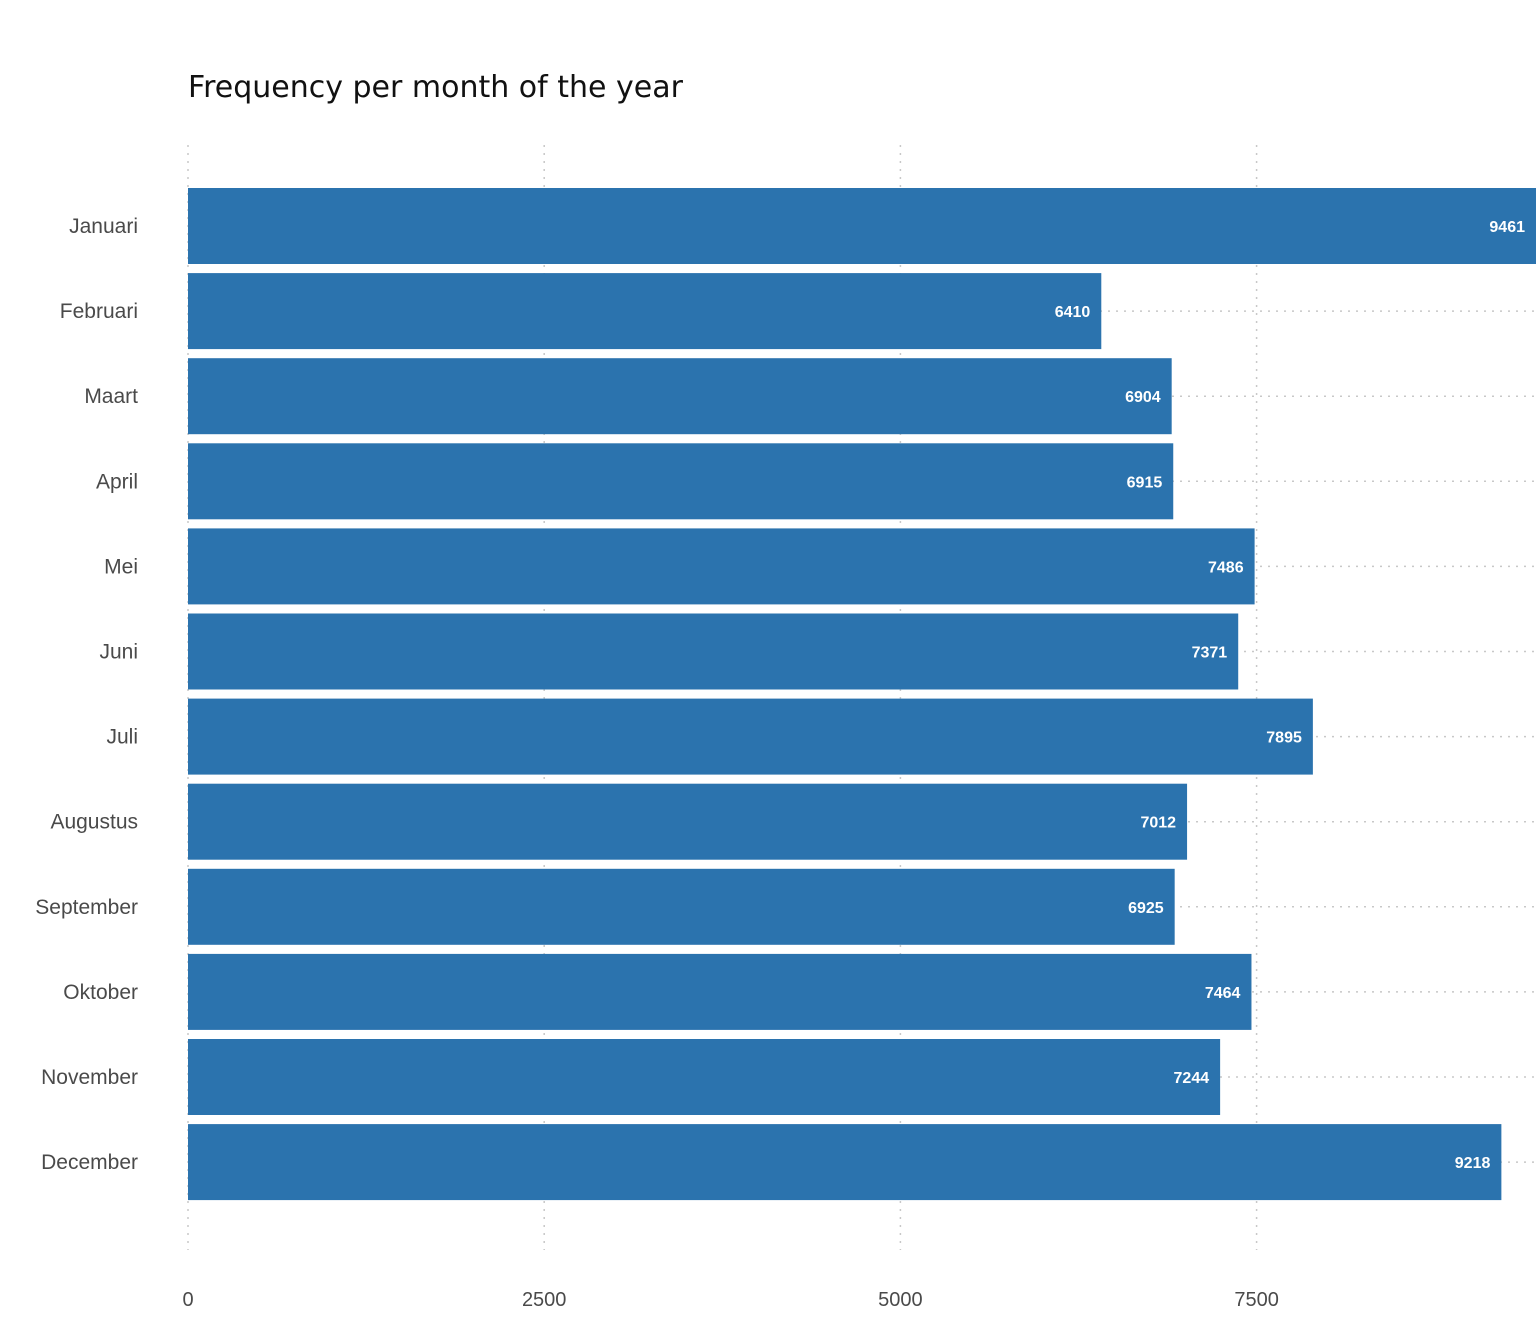 The width and height of the screenshot is (1536, 1344). I want to click on bar-juli, so click(750, 736).